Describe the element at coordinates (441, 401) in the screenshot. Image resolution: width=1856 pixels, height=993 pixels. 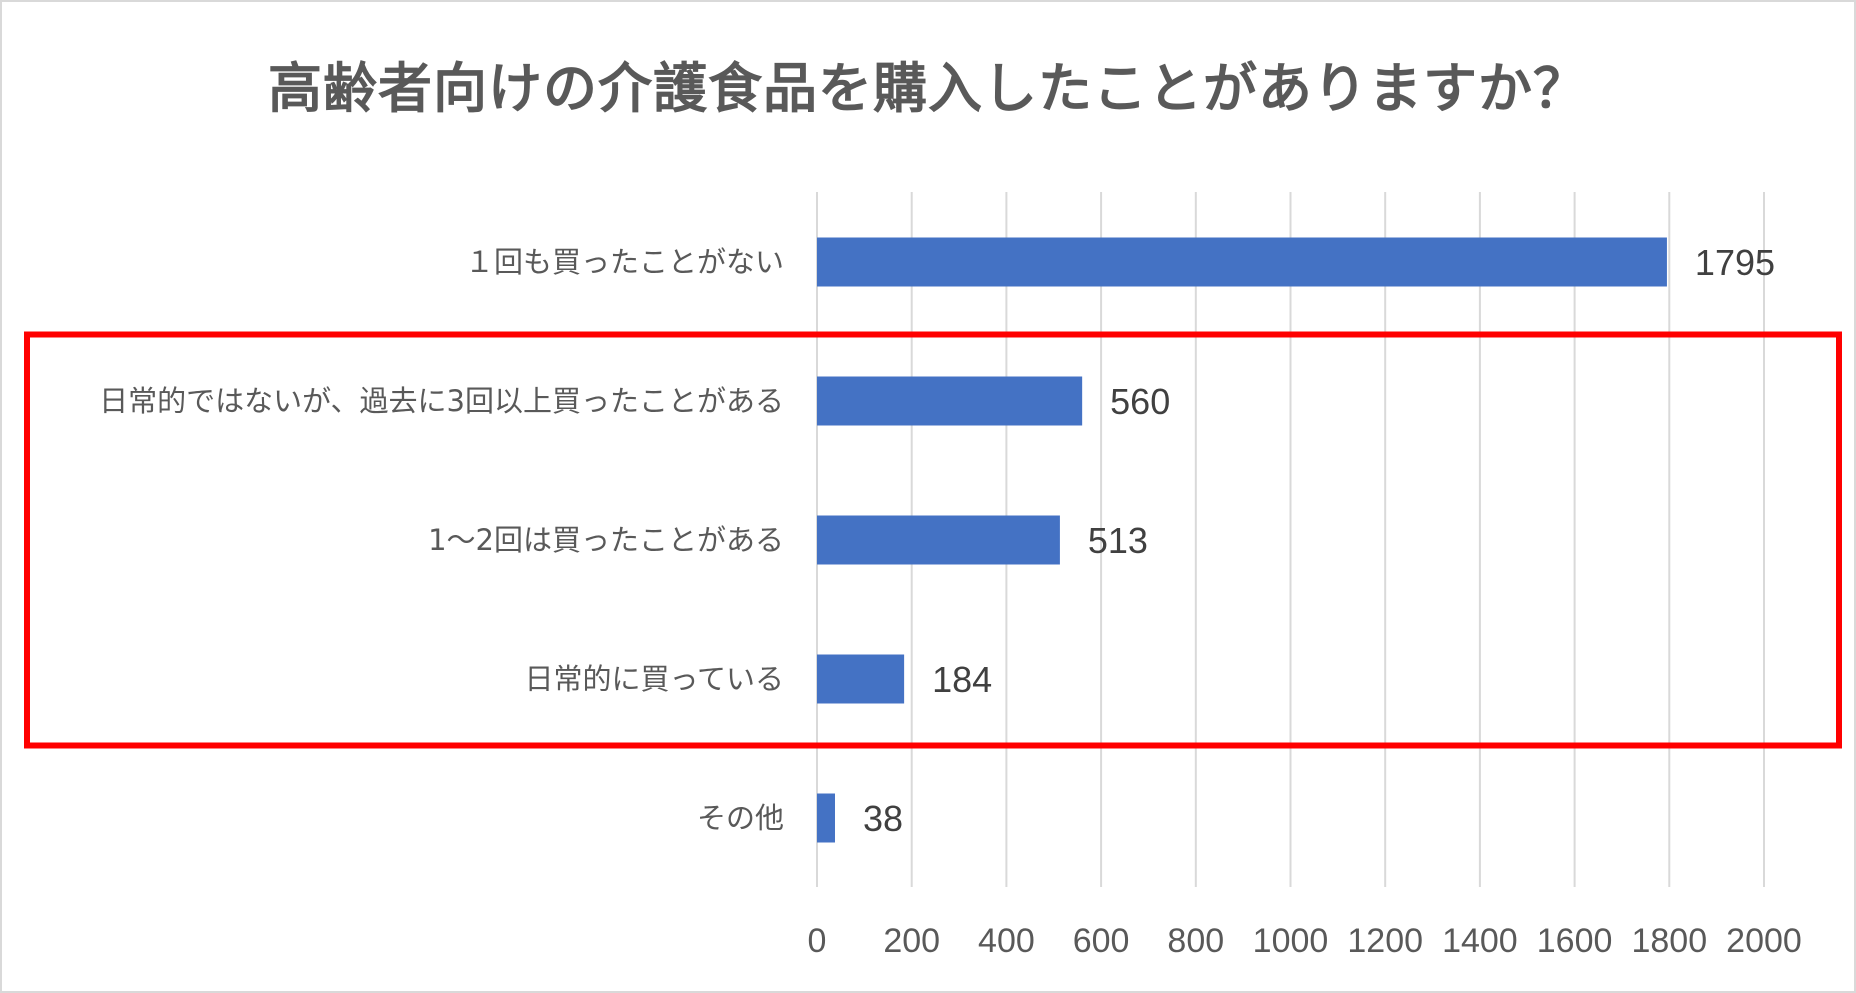
I see `category-label: 日常的ではないが、過去に3回以上買ったことがある` at that location.